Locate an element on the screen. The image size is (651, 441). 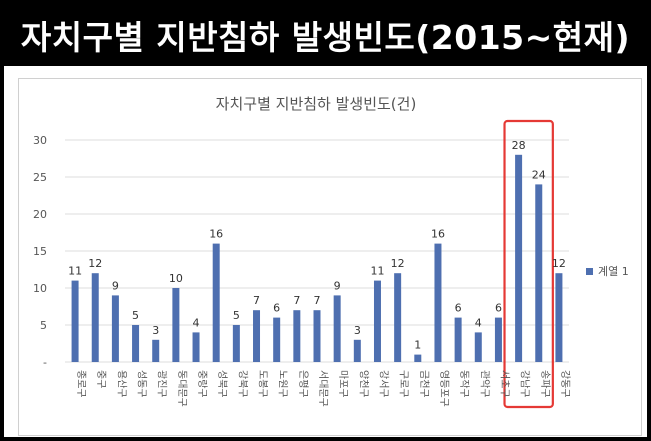
x-tick-label: 성북구 is located at coordinates (222, 384).